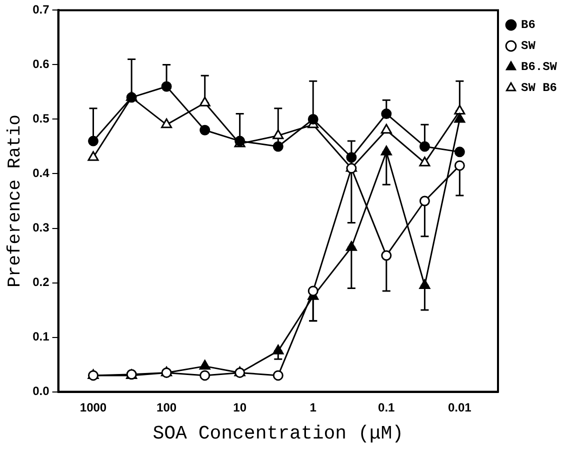 The height and width of the screenshot is (449, 577). I want to click on x-axis-title: SOA Concentration (μM), so click(278, 433).